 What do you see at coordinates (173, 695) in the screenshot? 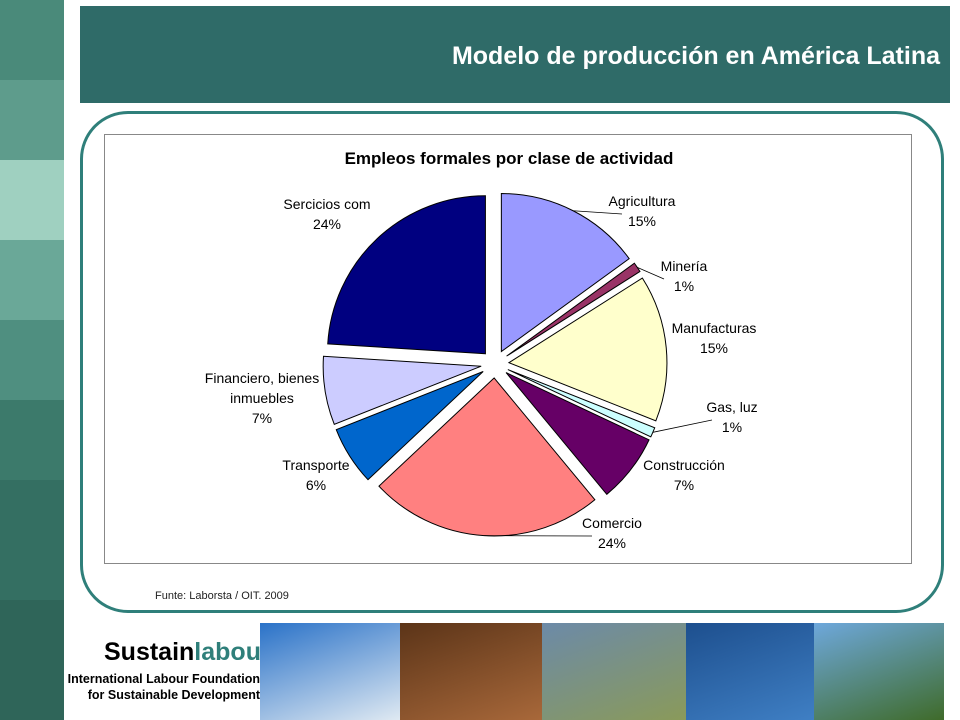
I see `logo-line2: for Sustainable Development` at bounding box center [173, 695].